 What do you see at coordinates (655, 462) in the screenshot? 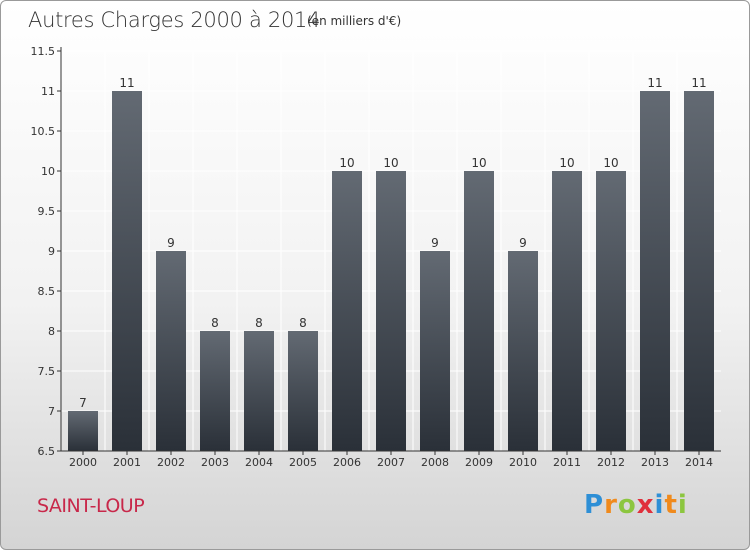
I see `x-tick-label: 2013` at bounding box center [655, 462].